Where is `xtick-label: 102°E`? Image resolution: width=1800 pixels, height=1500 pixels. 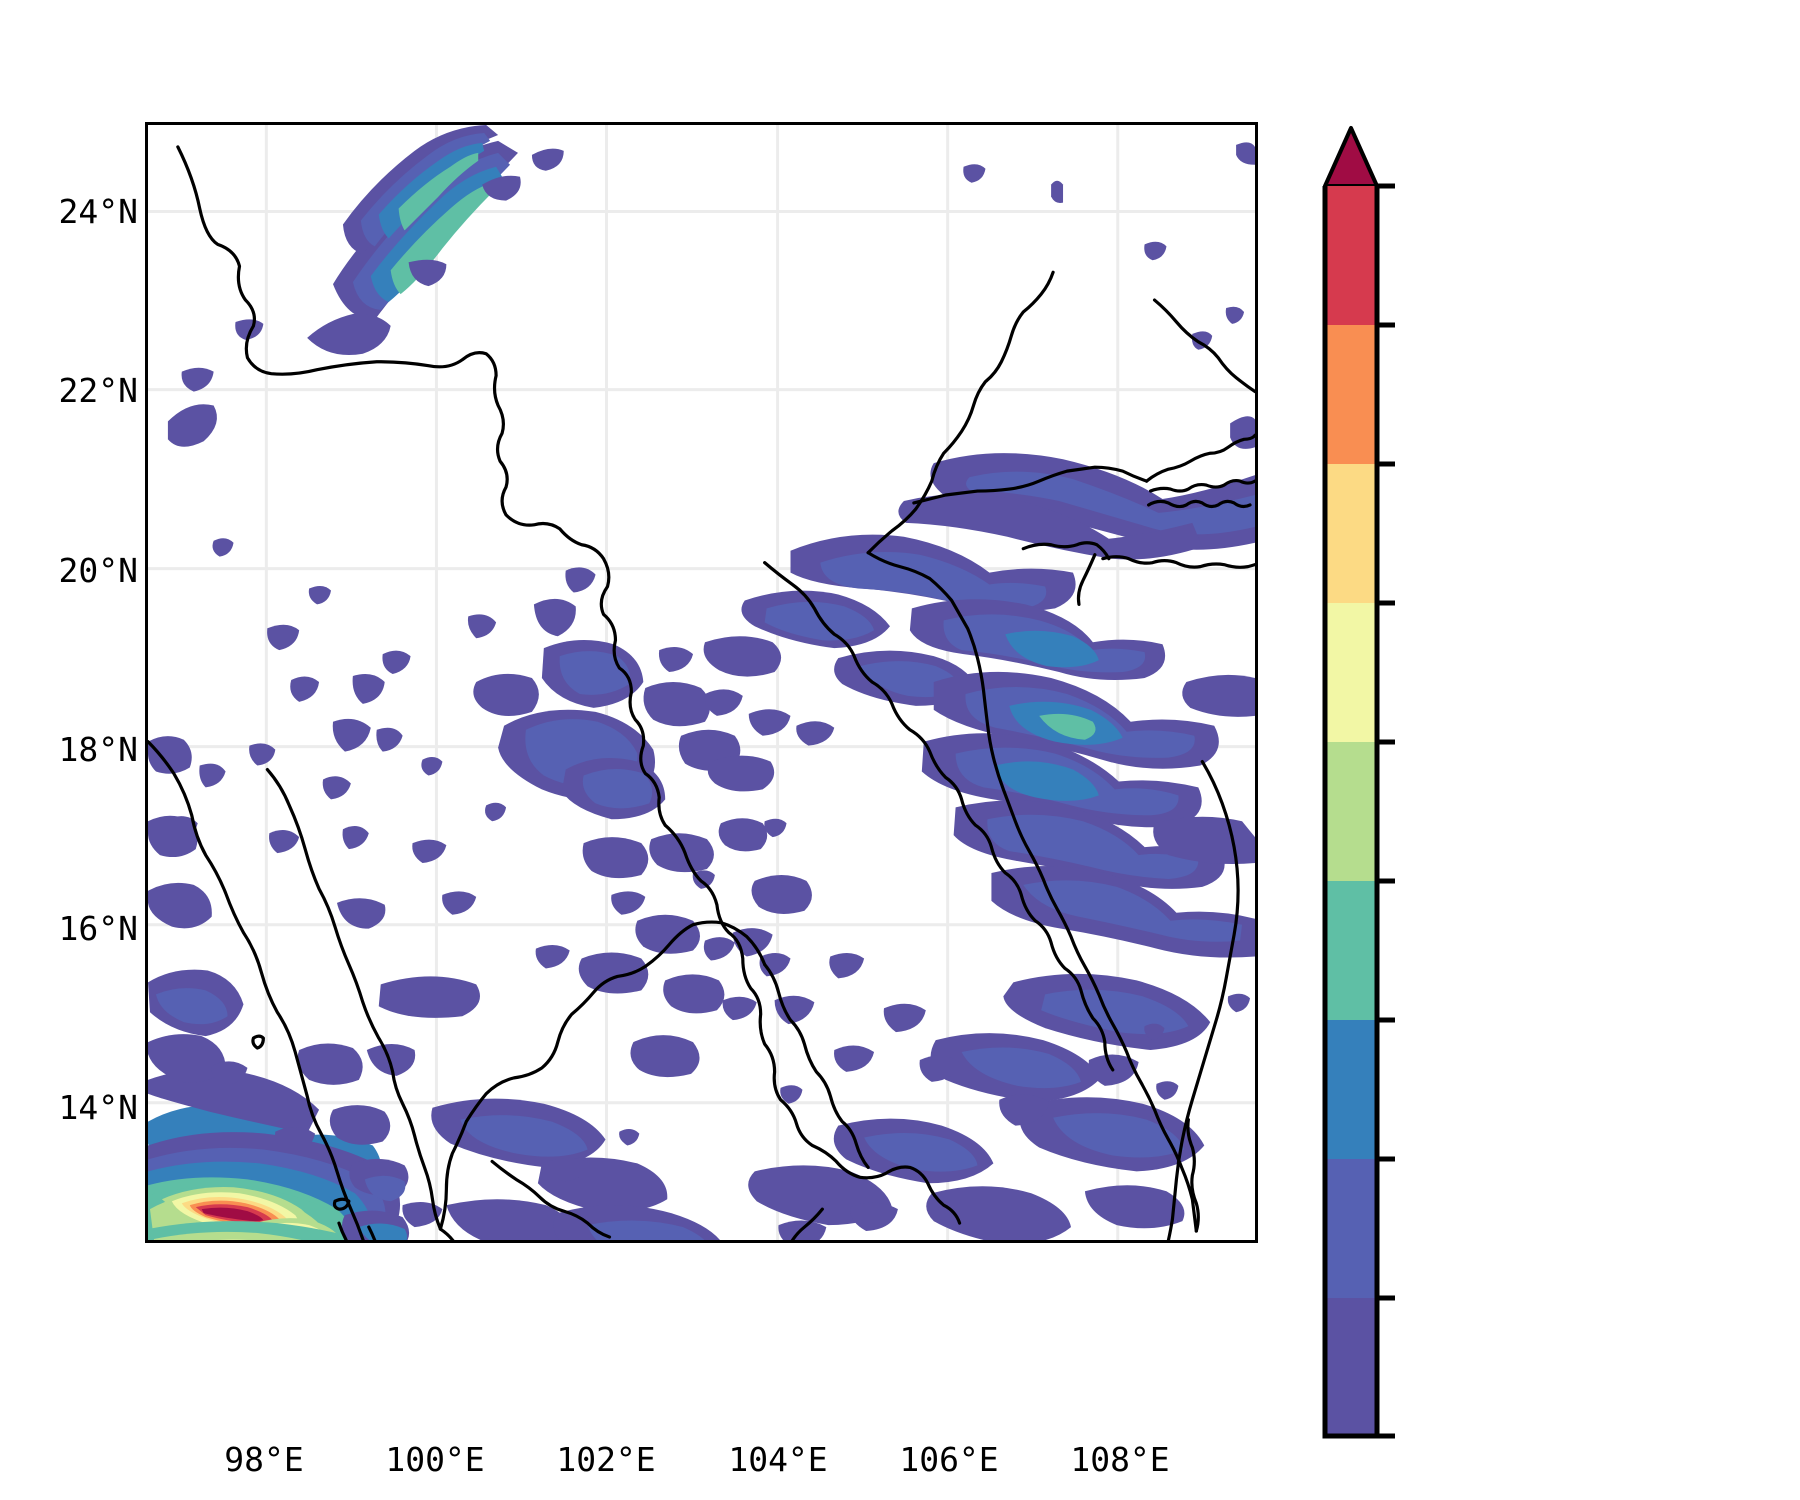 xtick-label: 102°E is located at coordinates (606, 1459).